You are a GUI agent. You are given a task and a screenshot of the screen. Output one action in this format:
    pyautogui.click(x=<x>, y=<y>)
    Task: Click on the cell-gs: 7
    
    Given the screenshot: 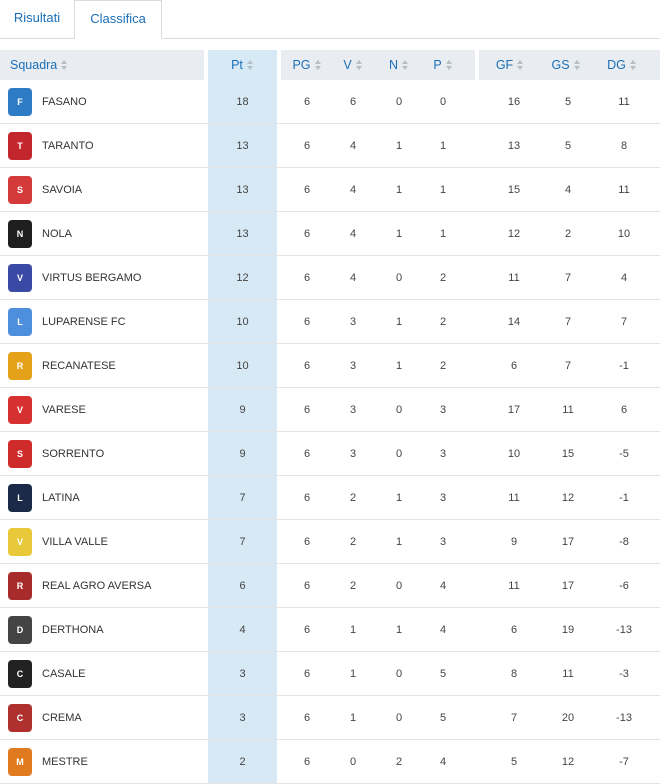 What is the action you would take?
    pyautogui.click(x=568, y=366)
    